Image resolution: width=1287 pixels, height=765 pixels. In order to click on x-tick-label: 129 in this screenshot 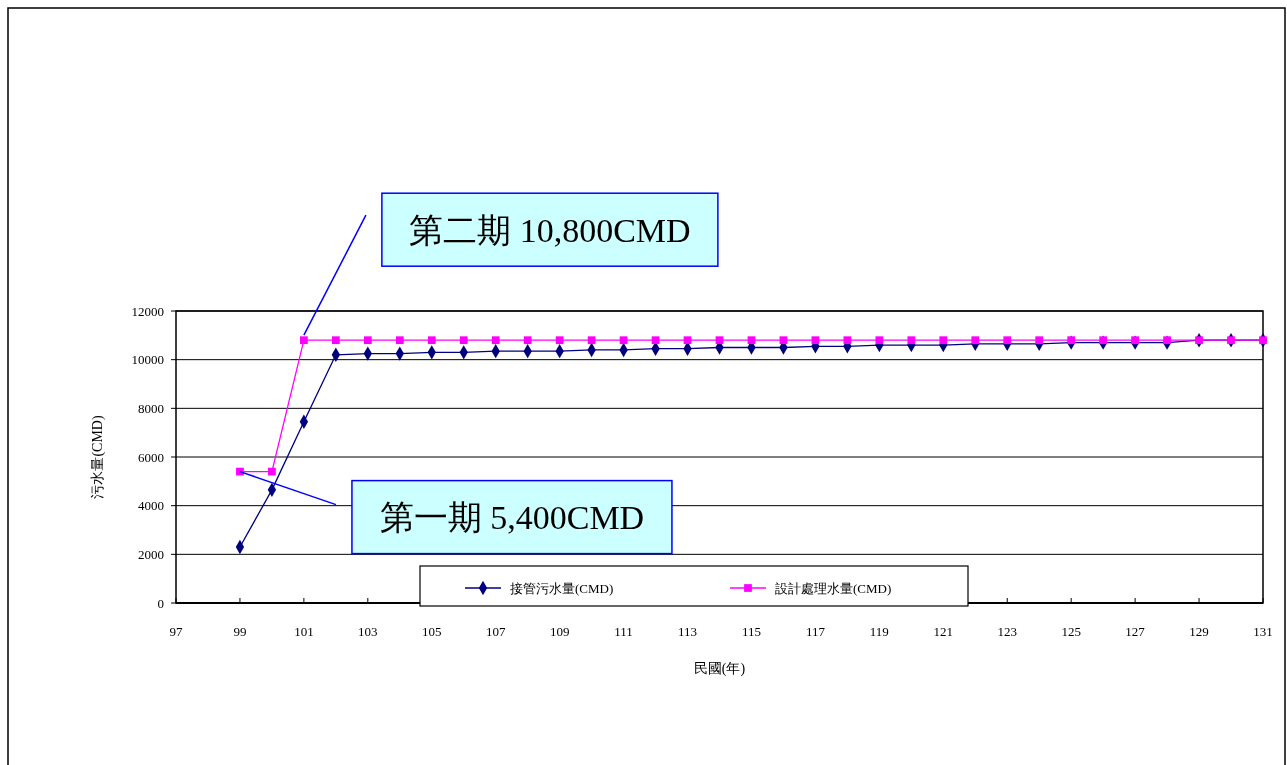, I will do `click(1199, 631)`.